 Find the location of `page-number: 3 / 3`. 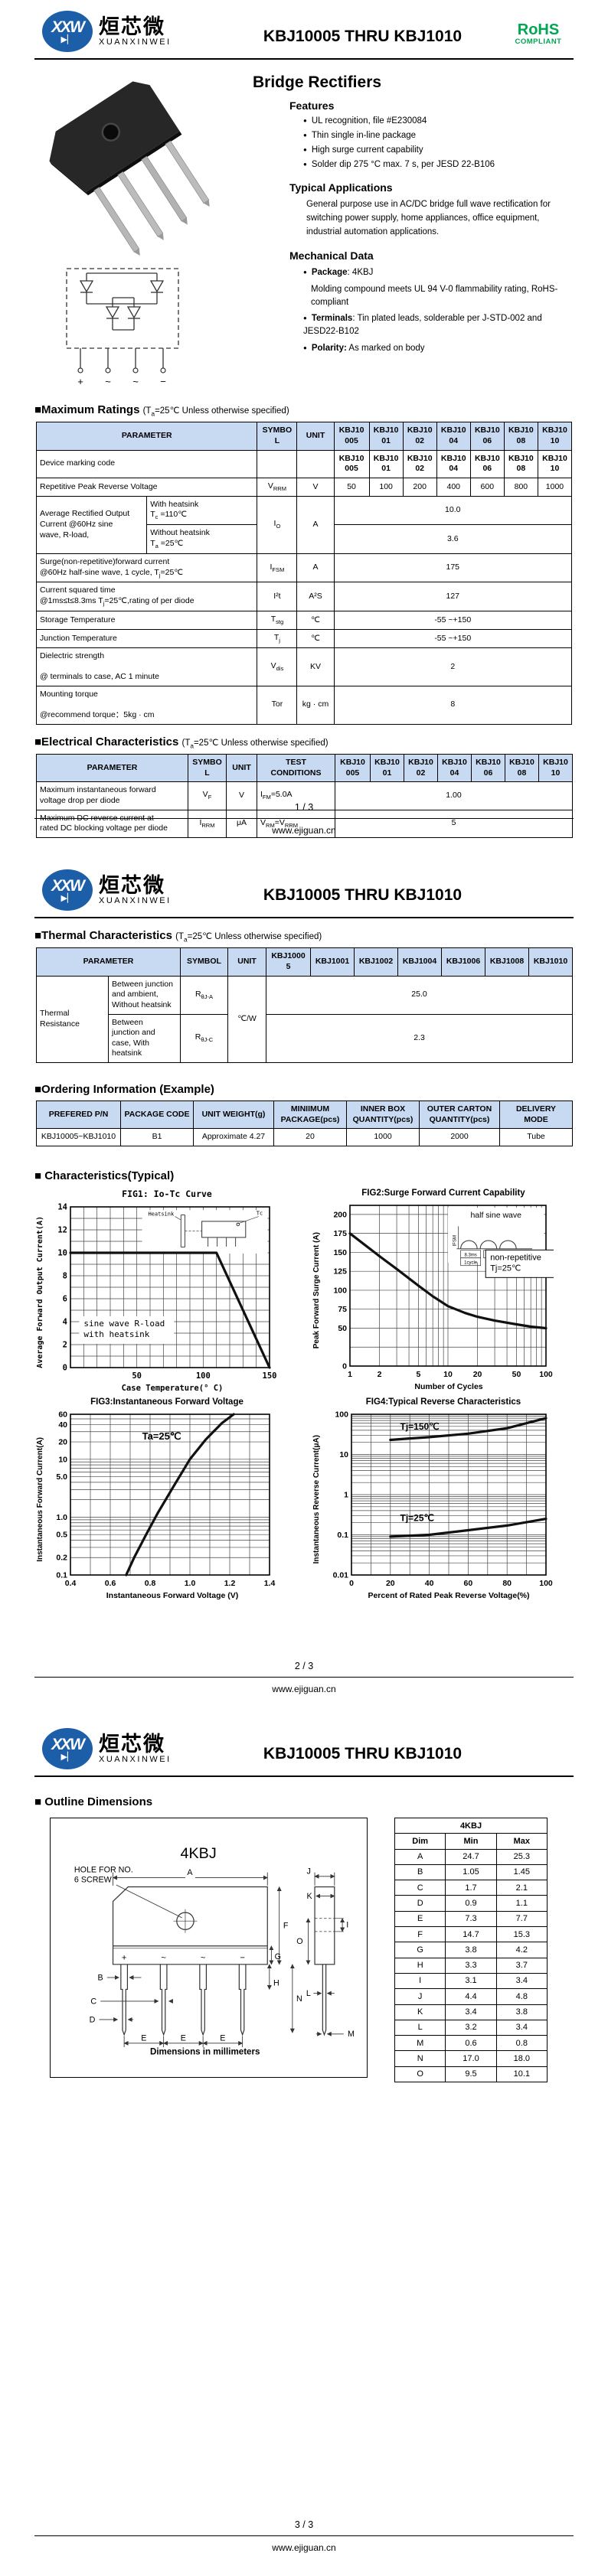

page-number: 3 / 3 is located at coordinates (304, 2524).